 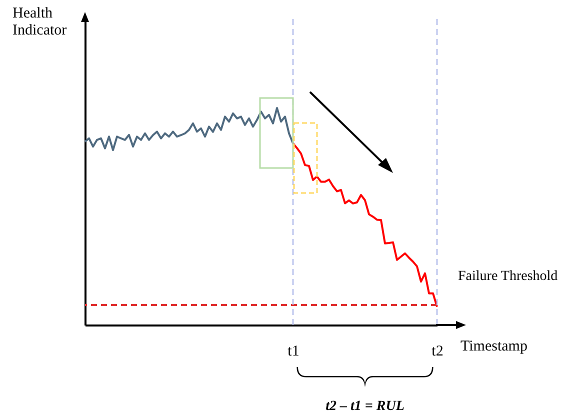 I want to click on x-axis-title: Timestamp, so click(x=494, y=346).